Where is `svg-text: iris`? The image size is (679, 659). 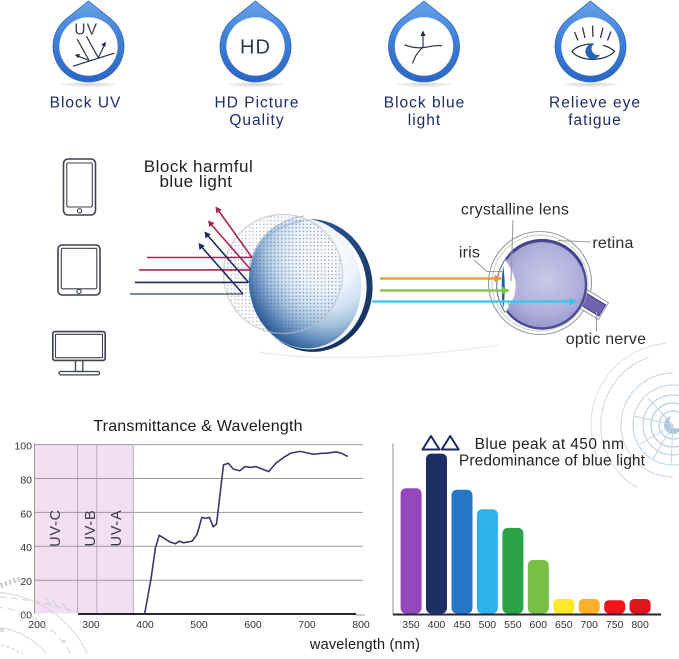
svg-text: iris is located at coordinates (469, 253).